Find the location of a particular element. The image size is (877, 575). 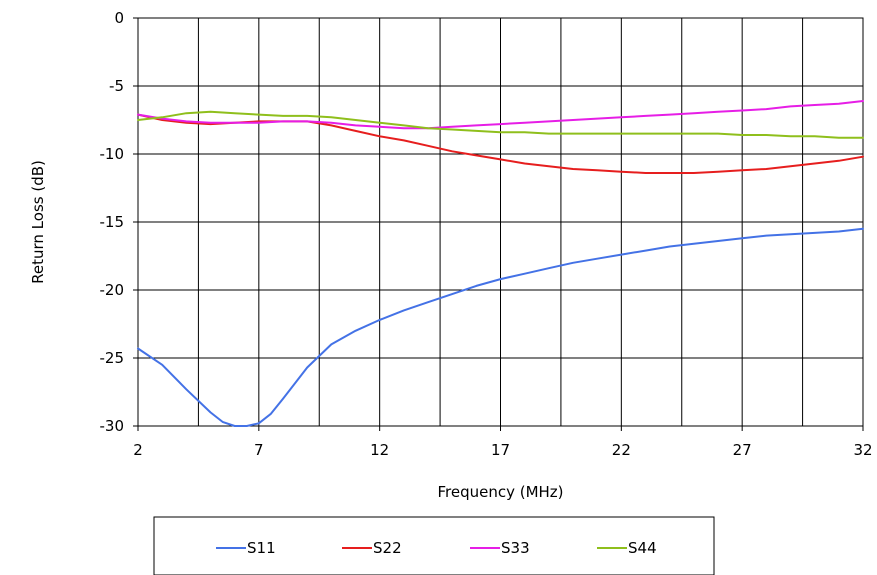

y-axis-ticks: 0 -5 -10 -15 -20 -25 -30 is located at coordinates (119, 222).